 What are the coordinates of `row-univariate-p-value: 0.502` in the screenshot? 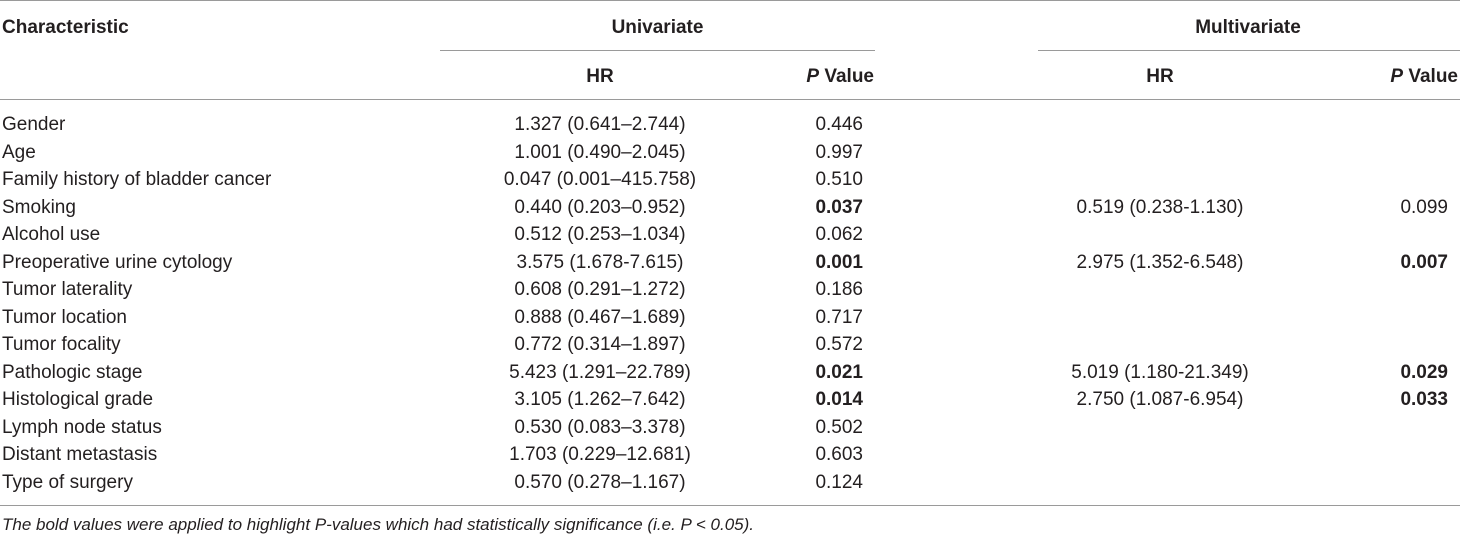 It's located at (839, 427).